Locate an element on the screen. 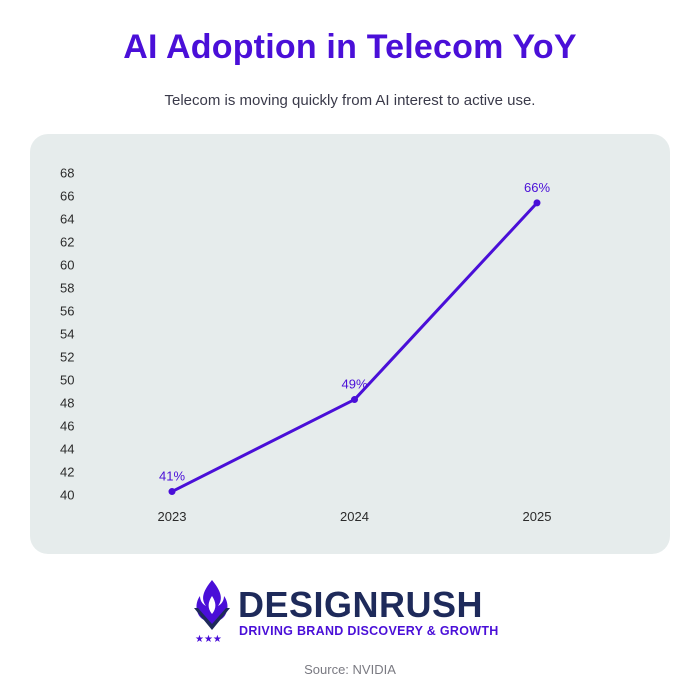 This screenshot has height=700, width=700. data-label: 49% is located at coordinates (354, 384).